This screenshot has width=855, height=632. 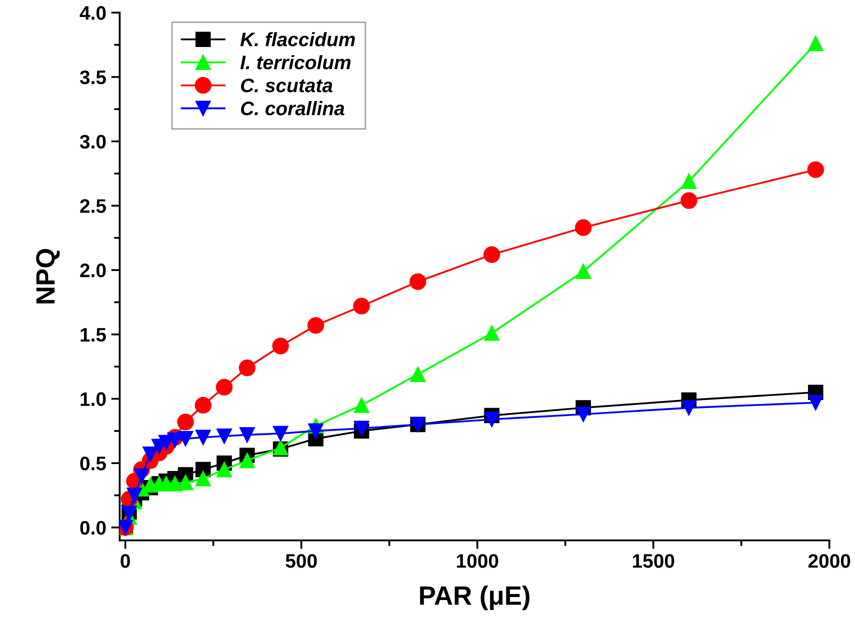 What do you see at coordinates (93, 463) in the screenshot?
I see `y-tick-label: 0.5` at bounding box center [93, 463].